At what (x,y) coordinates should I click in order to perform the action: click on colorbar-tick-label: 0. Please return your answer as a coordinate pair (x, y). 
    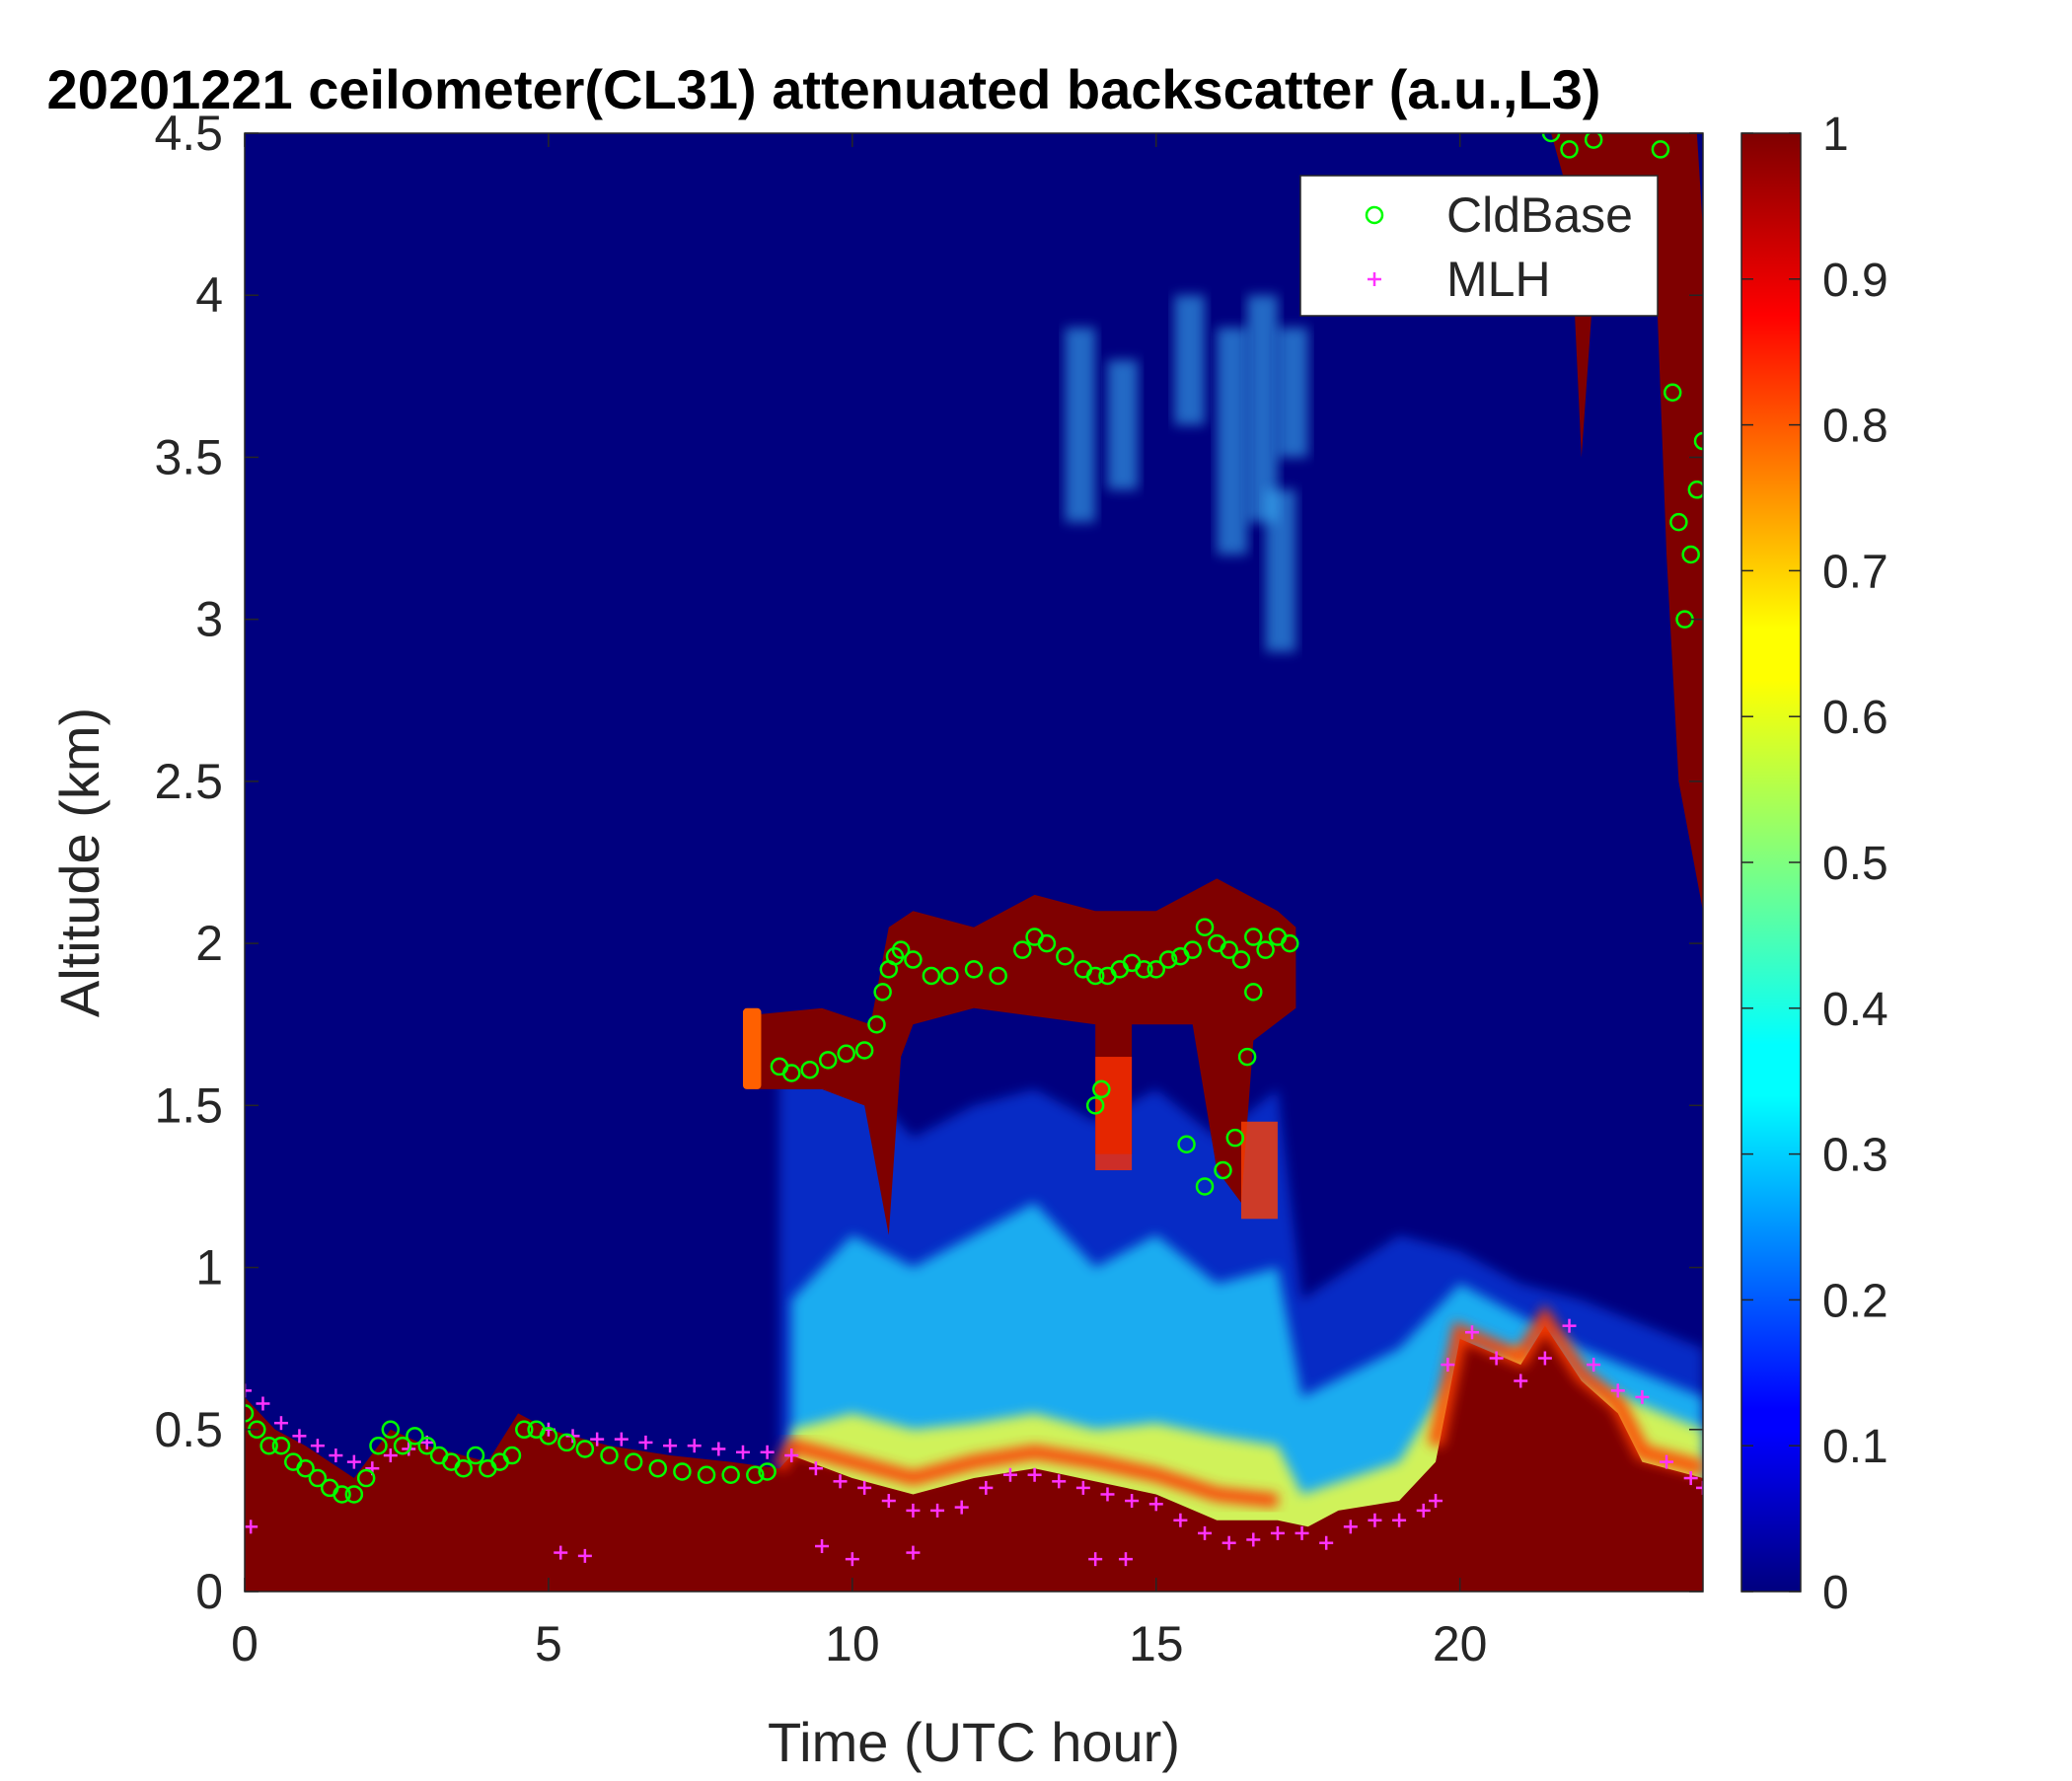
    Looking at the image, I should click on (1836, 1593).